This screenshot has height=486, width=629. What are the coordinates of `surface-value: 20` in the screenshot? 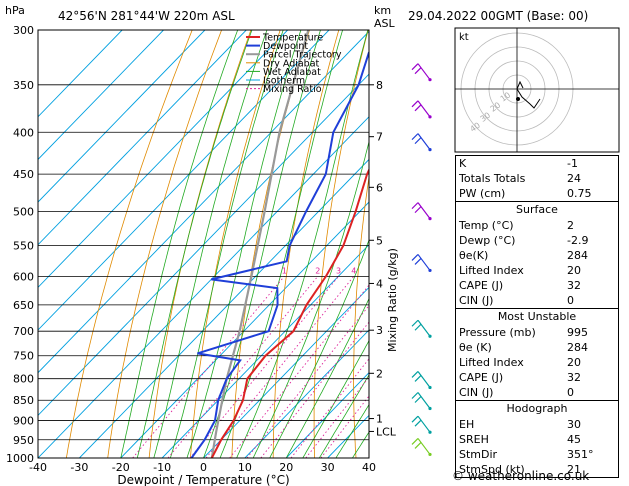 It's located at (574, 270).